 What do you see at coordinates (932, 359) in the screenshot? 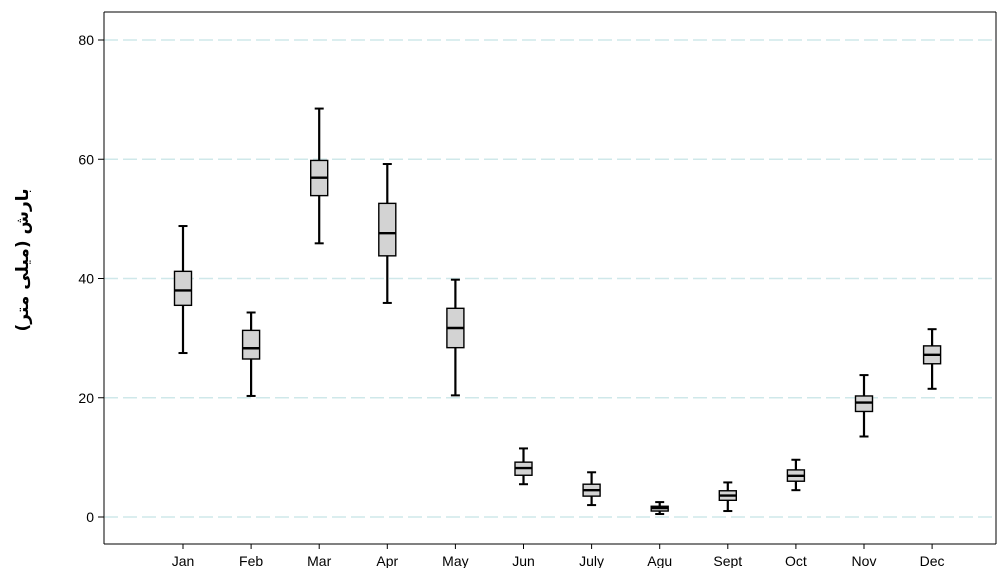
I see `box-Dec` at bounding box center [932, 359].